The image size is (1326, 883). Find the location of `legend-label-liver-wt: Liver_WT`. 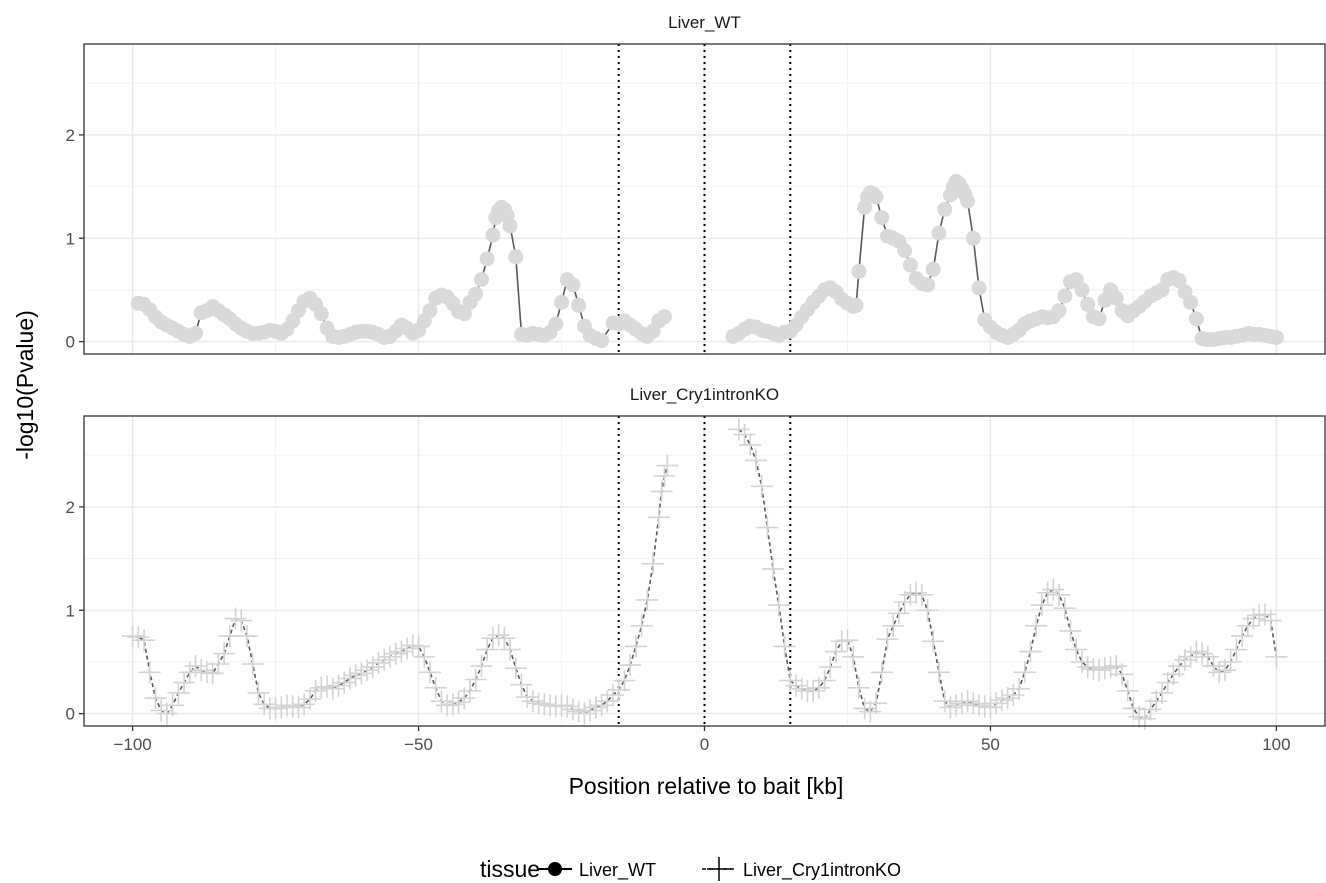

legend-label-liver-wt: Liver_WT is located at coordinates (617, 870).